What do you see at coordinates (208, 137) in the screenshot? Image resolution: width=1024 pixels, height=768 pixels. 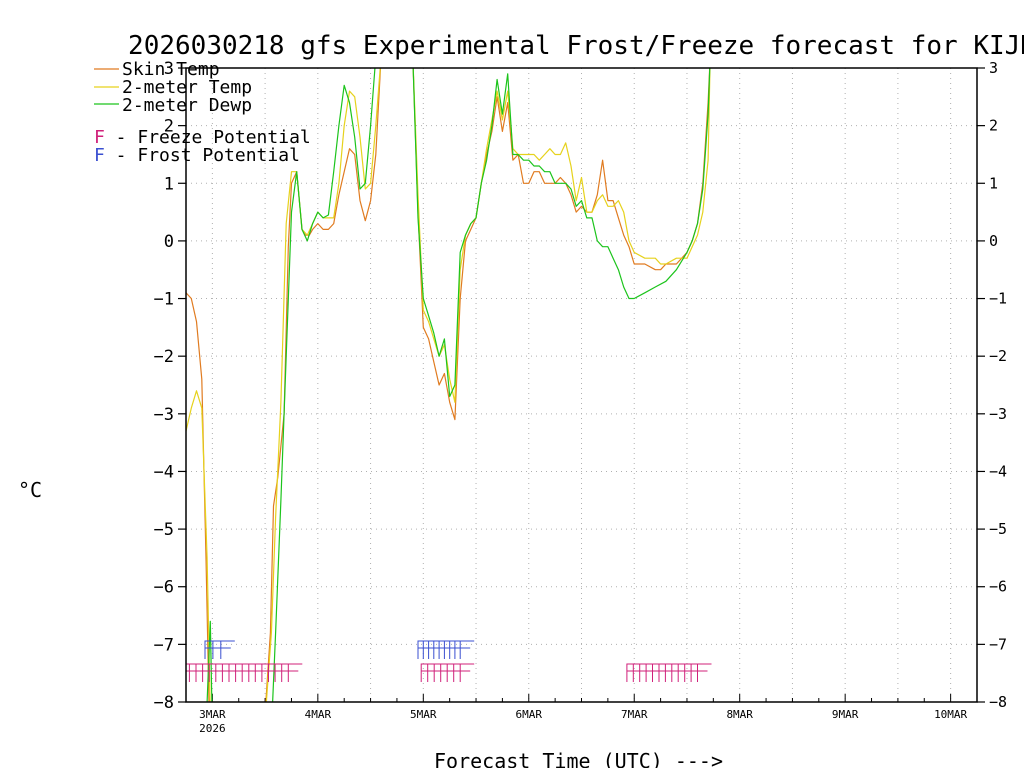 I see `freeze-text: - Freeze Potential` at bounding box center [208, 137].